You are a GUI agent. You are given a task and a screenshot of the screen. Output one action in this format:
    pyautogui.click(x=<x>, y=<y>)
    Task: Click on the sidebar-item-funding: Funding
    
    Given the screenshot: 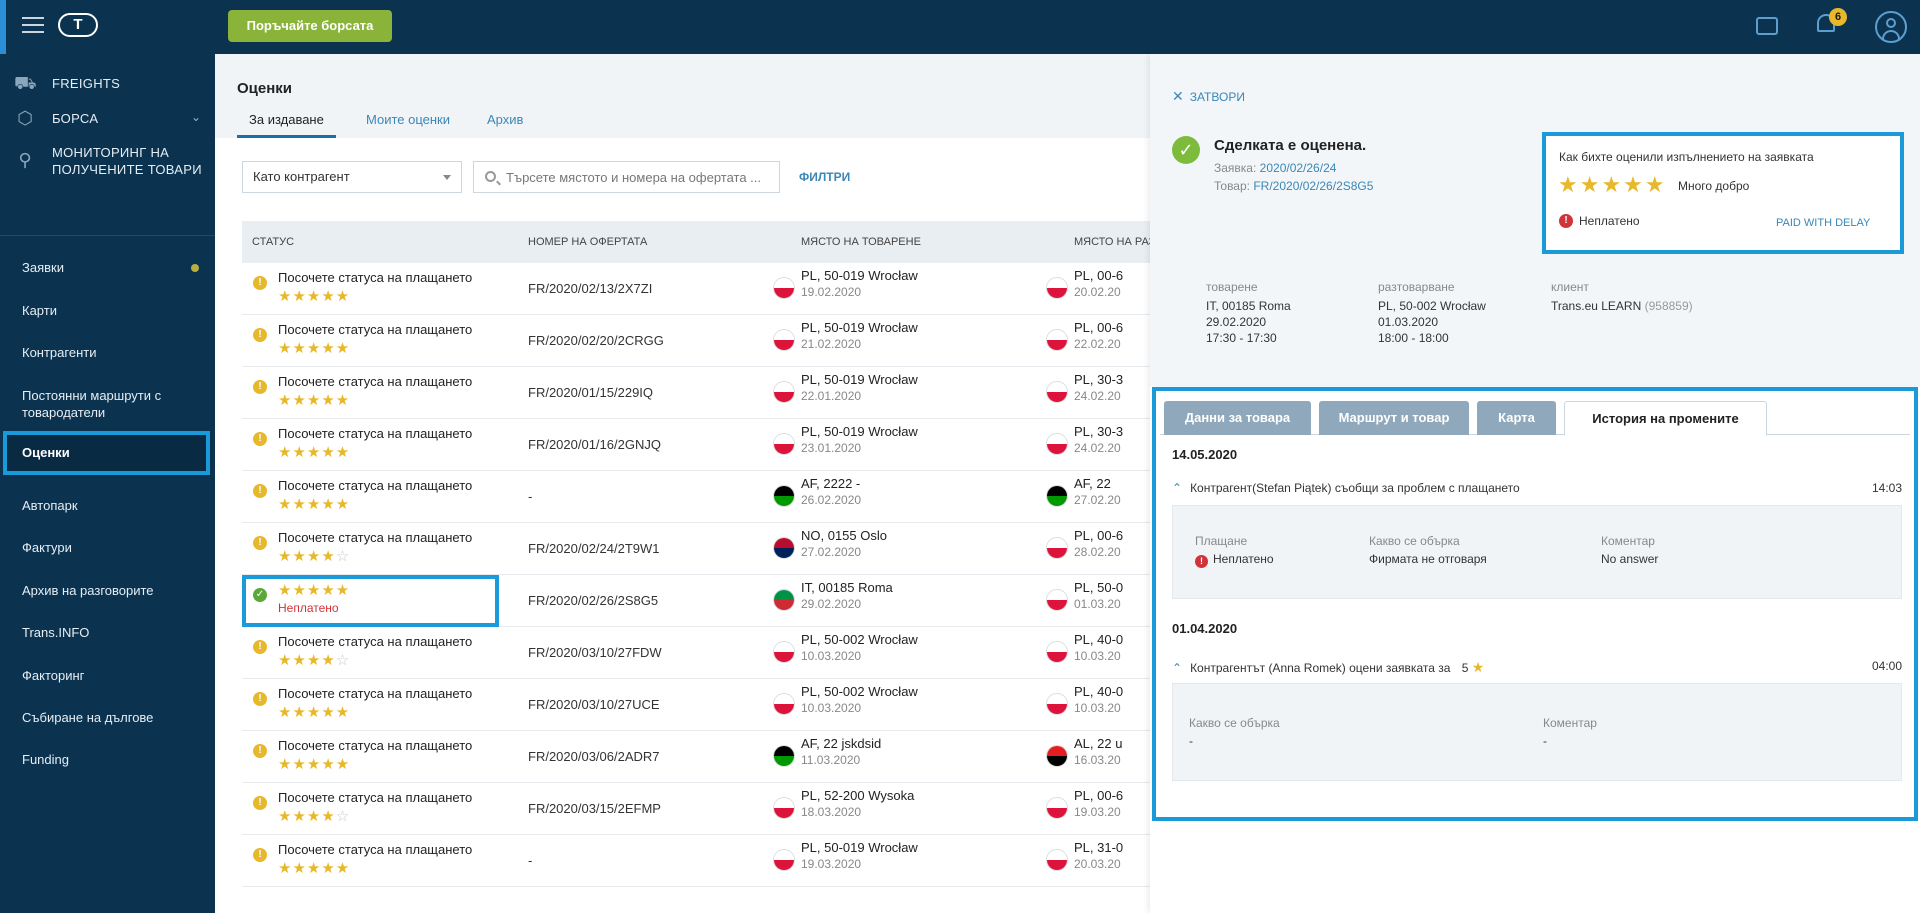 What is the action you would take?
    pyautogui.click(x=107, y=759)
    